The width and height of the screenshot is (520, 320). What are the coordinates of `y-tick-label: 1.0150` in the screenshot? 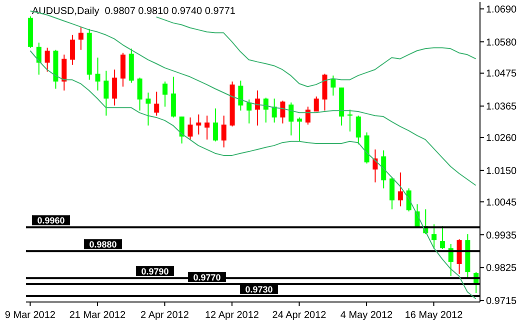 It's located at (502, 171).